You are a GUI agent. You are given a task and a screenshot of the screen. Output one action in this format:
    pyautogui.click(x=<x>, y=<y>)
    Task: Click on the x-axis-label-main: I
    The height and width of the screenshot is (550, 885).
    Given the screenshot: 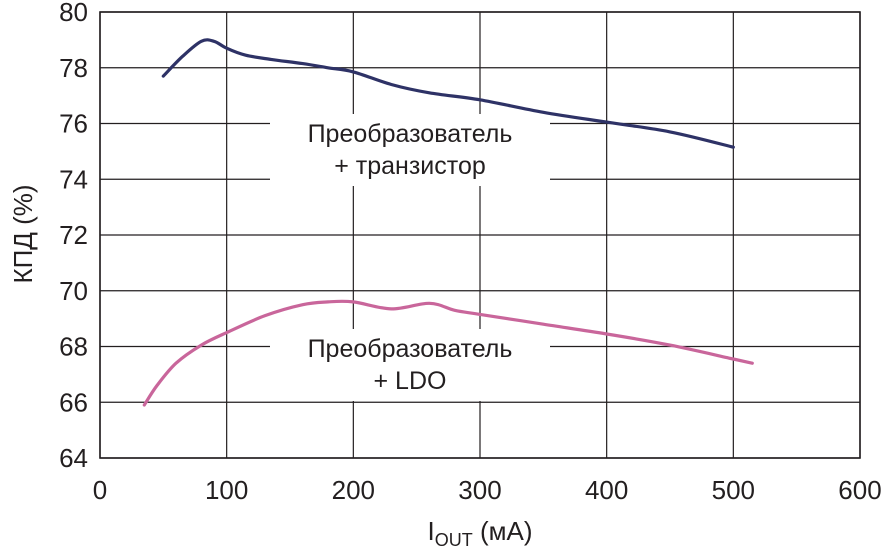 What is the action you would take?
    pyautogui.click(x=431, y=531)
    